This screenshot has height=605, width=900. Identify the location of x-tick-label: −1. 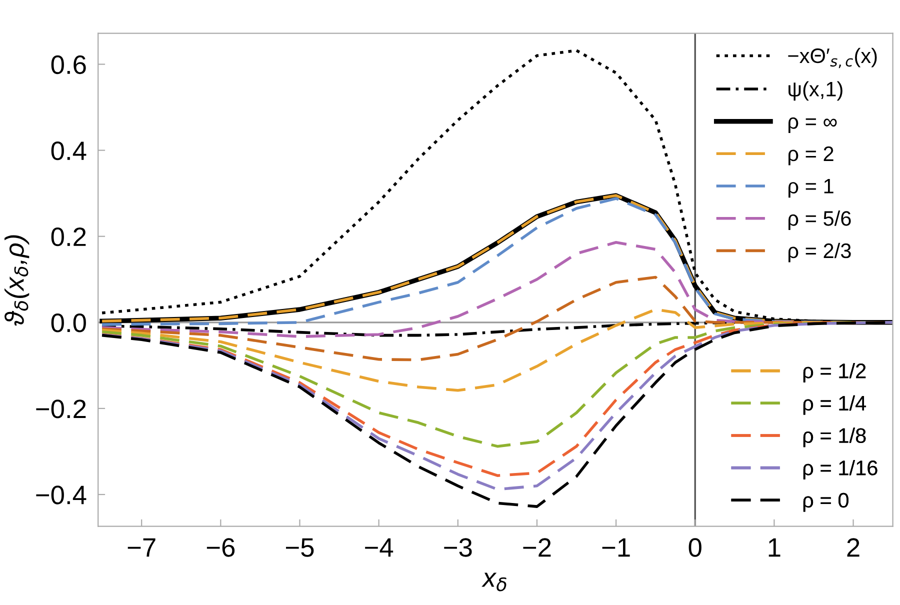
(616, 547).